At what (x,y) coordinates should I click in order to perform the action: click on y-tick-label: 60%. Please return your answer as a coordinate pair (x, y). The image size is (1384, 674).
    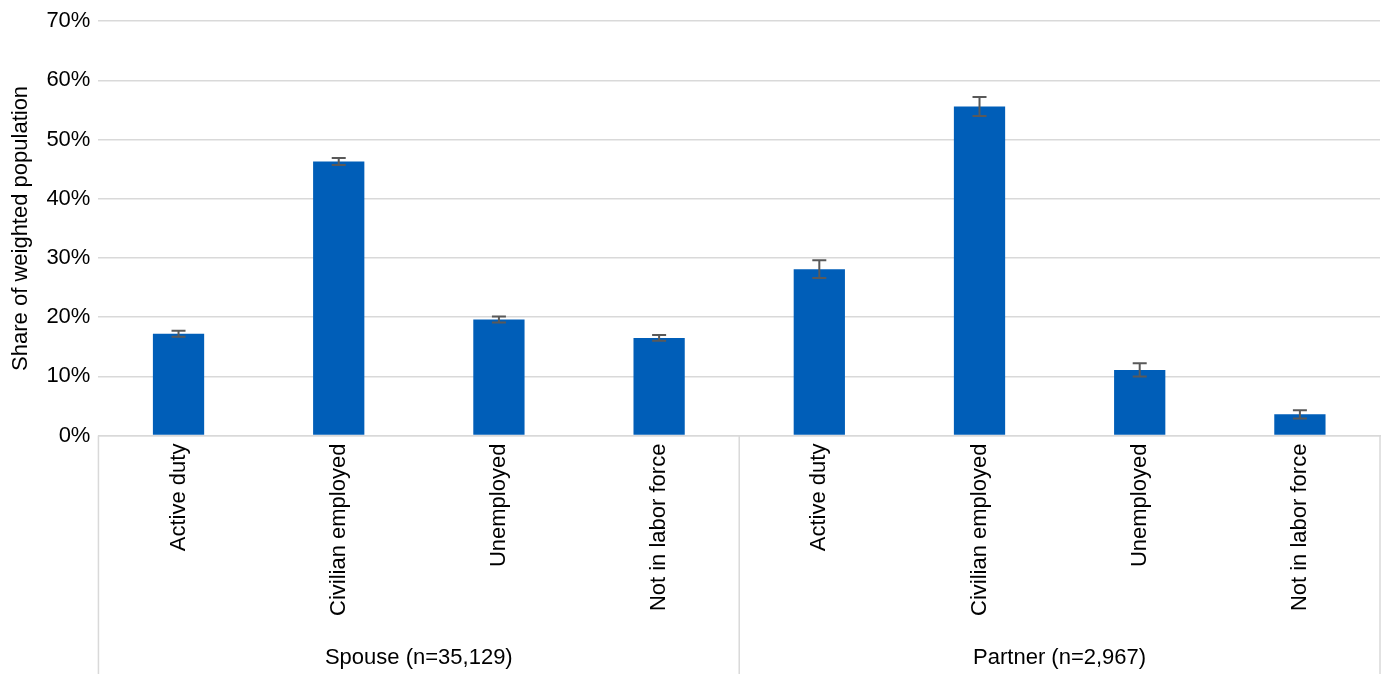
    Looking at the image, I should click on (68, 79).